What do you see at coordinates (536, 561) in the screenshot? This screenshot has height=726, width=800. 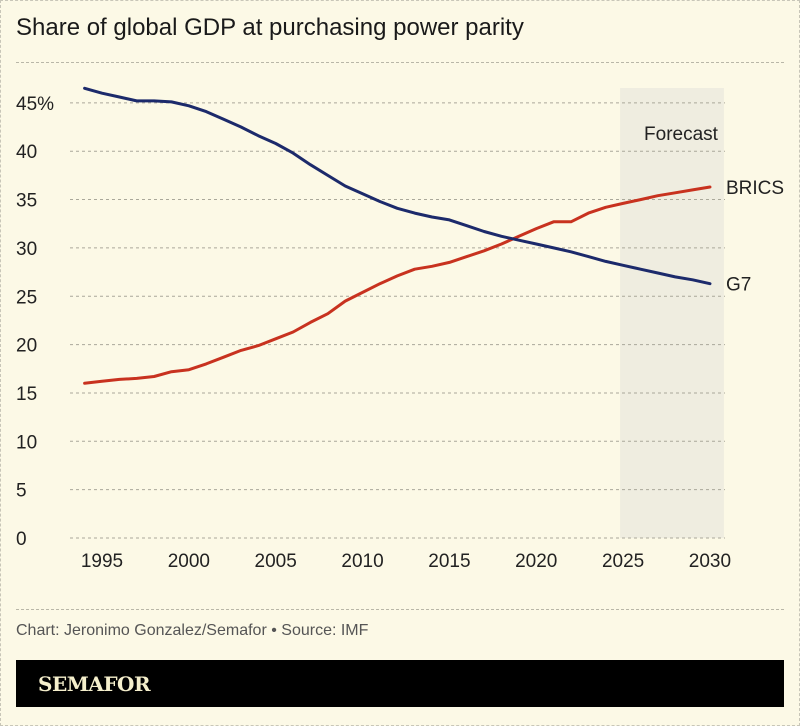 I see `x-tick-label: 2020` at bounding box center [536, 561].